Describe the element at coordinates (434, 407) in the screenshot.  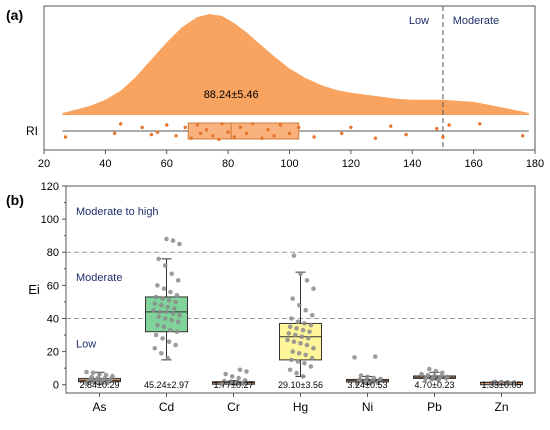
I see `x-tick-label: Pb` at that location.